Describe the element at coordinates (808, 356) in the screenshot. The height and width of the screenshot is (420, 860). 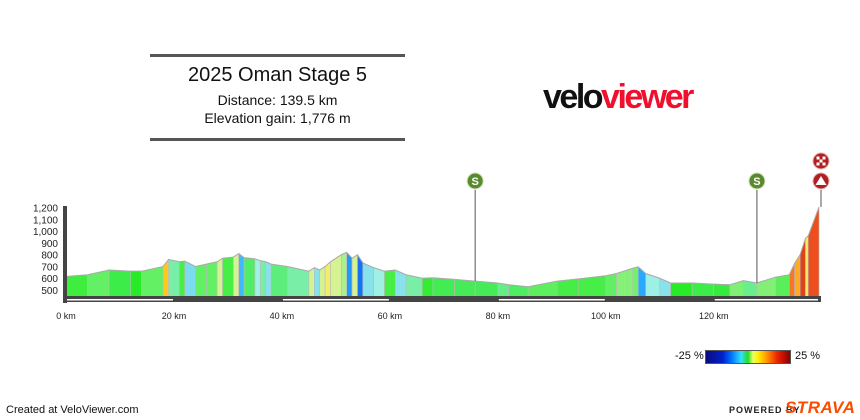
I see `legend-max-label: 25 %` at that location.